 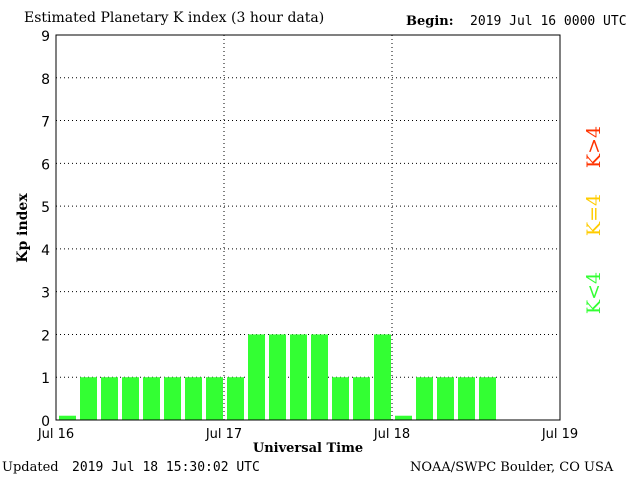 I want to click on legend-label: K=4, so click(x=594, y=215).